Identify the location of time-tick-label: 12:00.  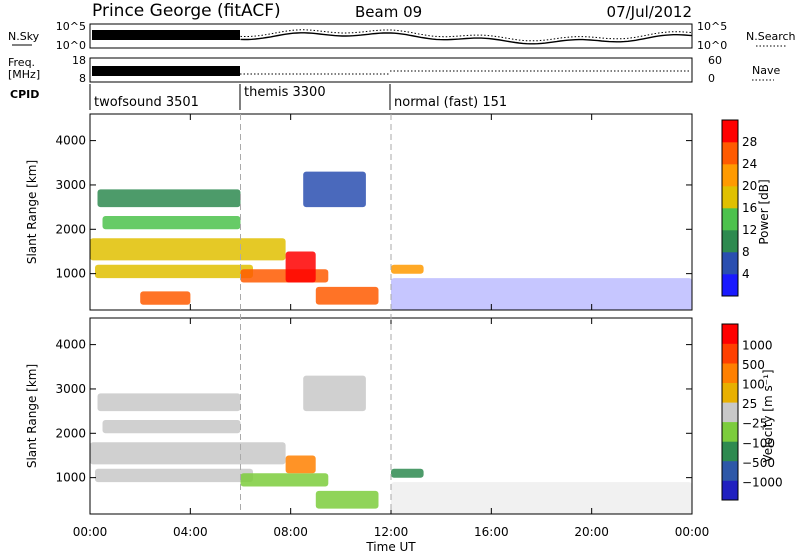
(391, 532).